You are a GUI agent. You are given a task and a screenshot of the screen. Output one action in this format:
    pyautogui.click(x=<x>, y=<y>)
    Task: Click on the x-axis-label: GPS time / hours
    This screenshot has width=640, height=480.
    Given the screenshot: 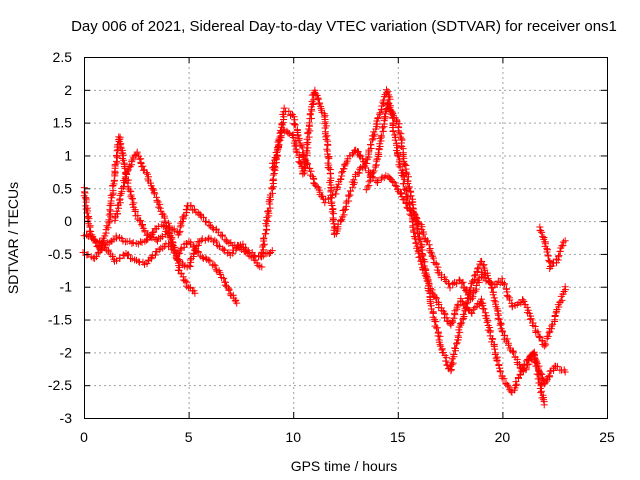 What is the action you would take?
    pyautogui.click(x=344, y=466)
    